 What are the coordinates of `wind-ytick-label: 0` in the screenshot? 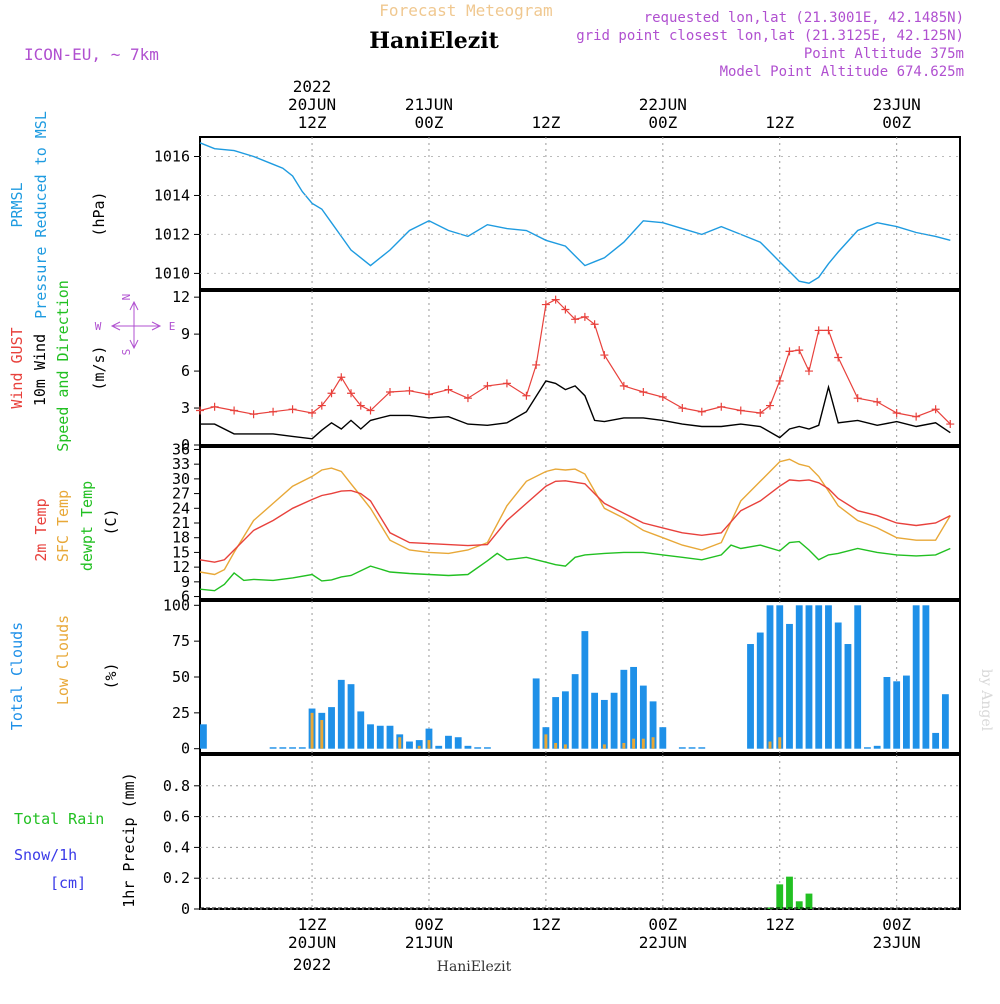 It's located at (185, 445).